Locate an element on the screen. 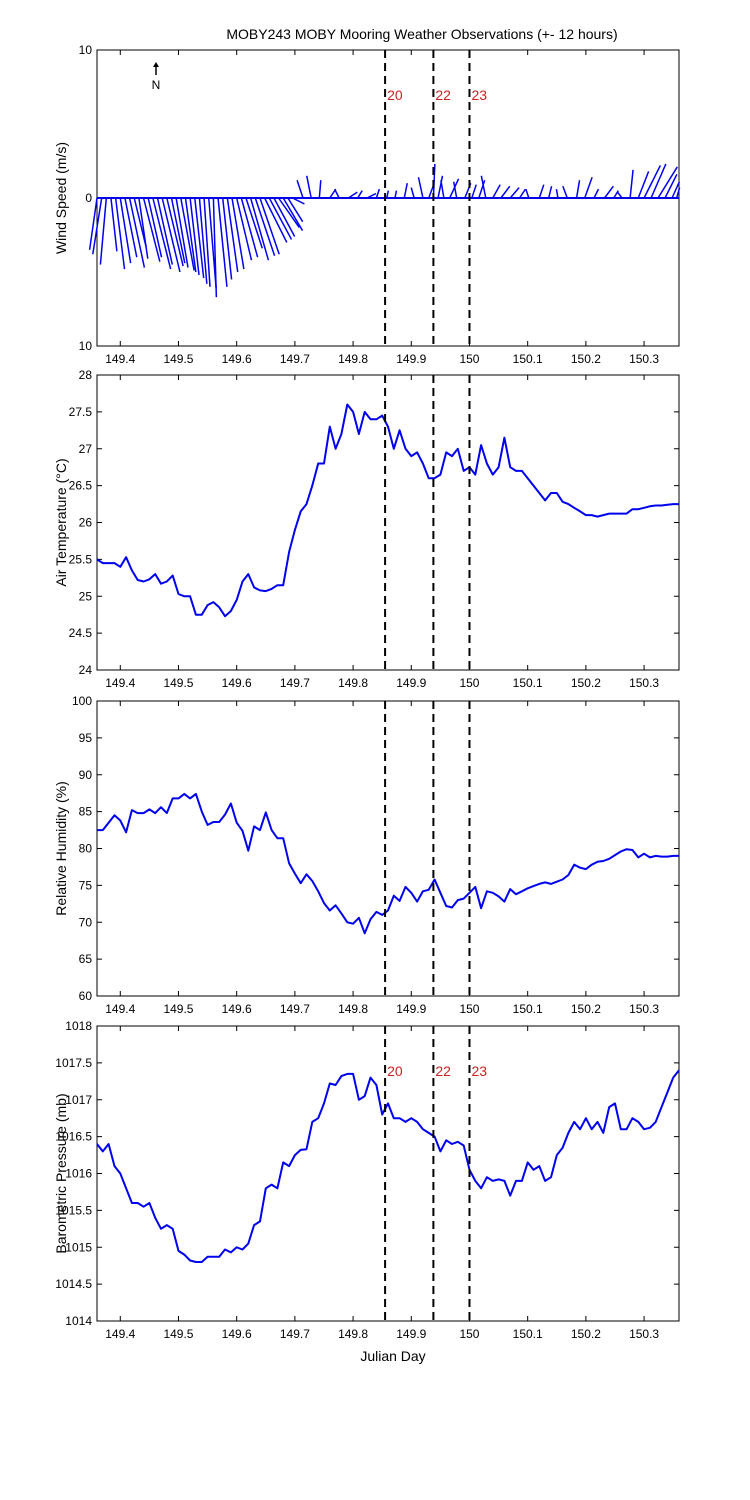 The image size is (750, 1500). y-tick-label: 1018 is located at coordinates (78, 1026).